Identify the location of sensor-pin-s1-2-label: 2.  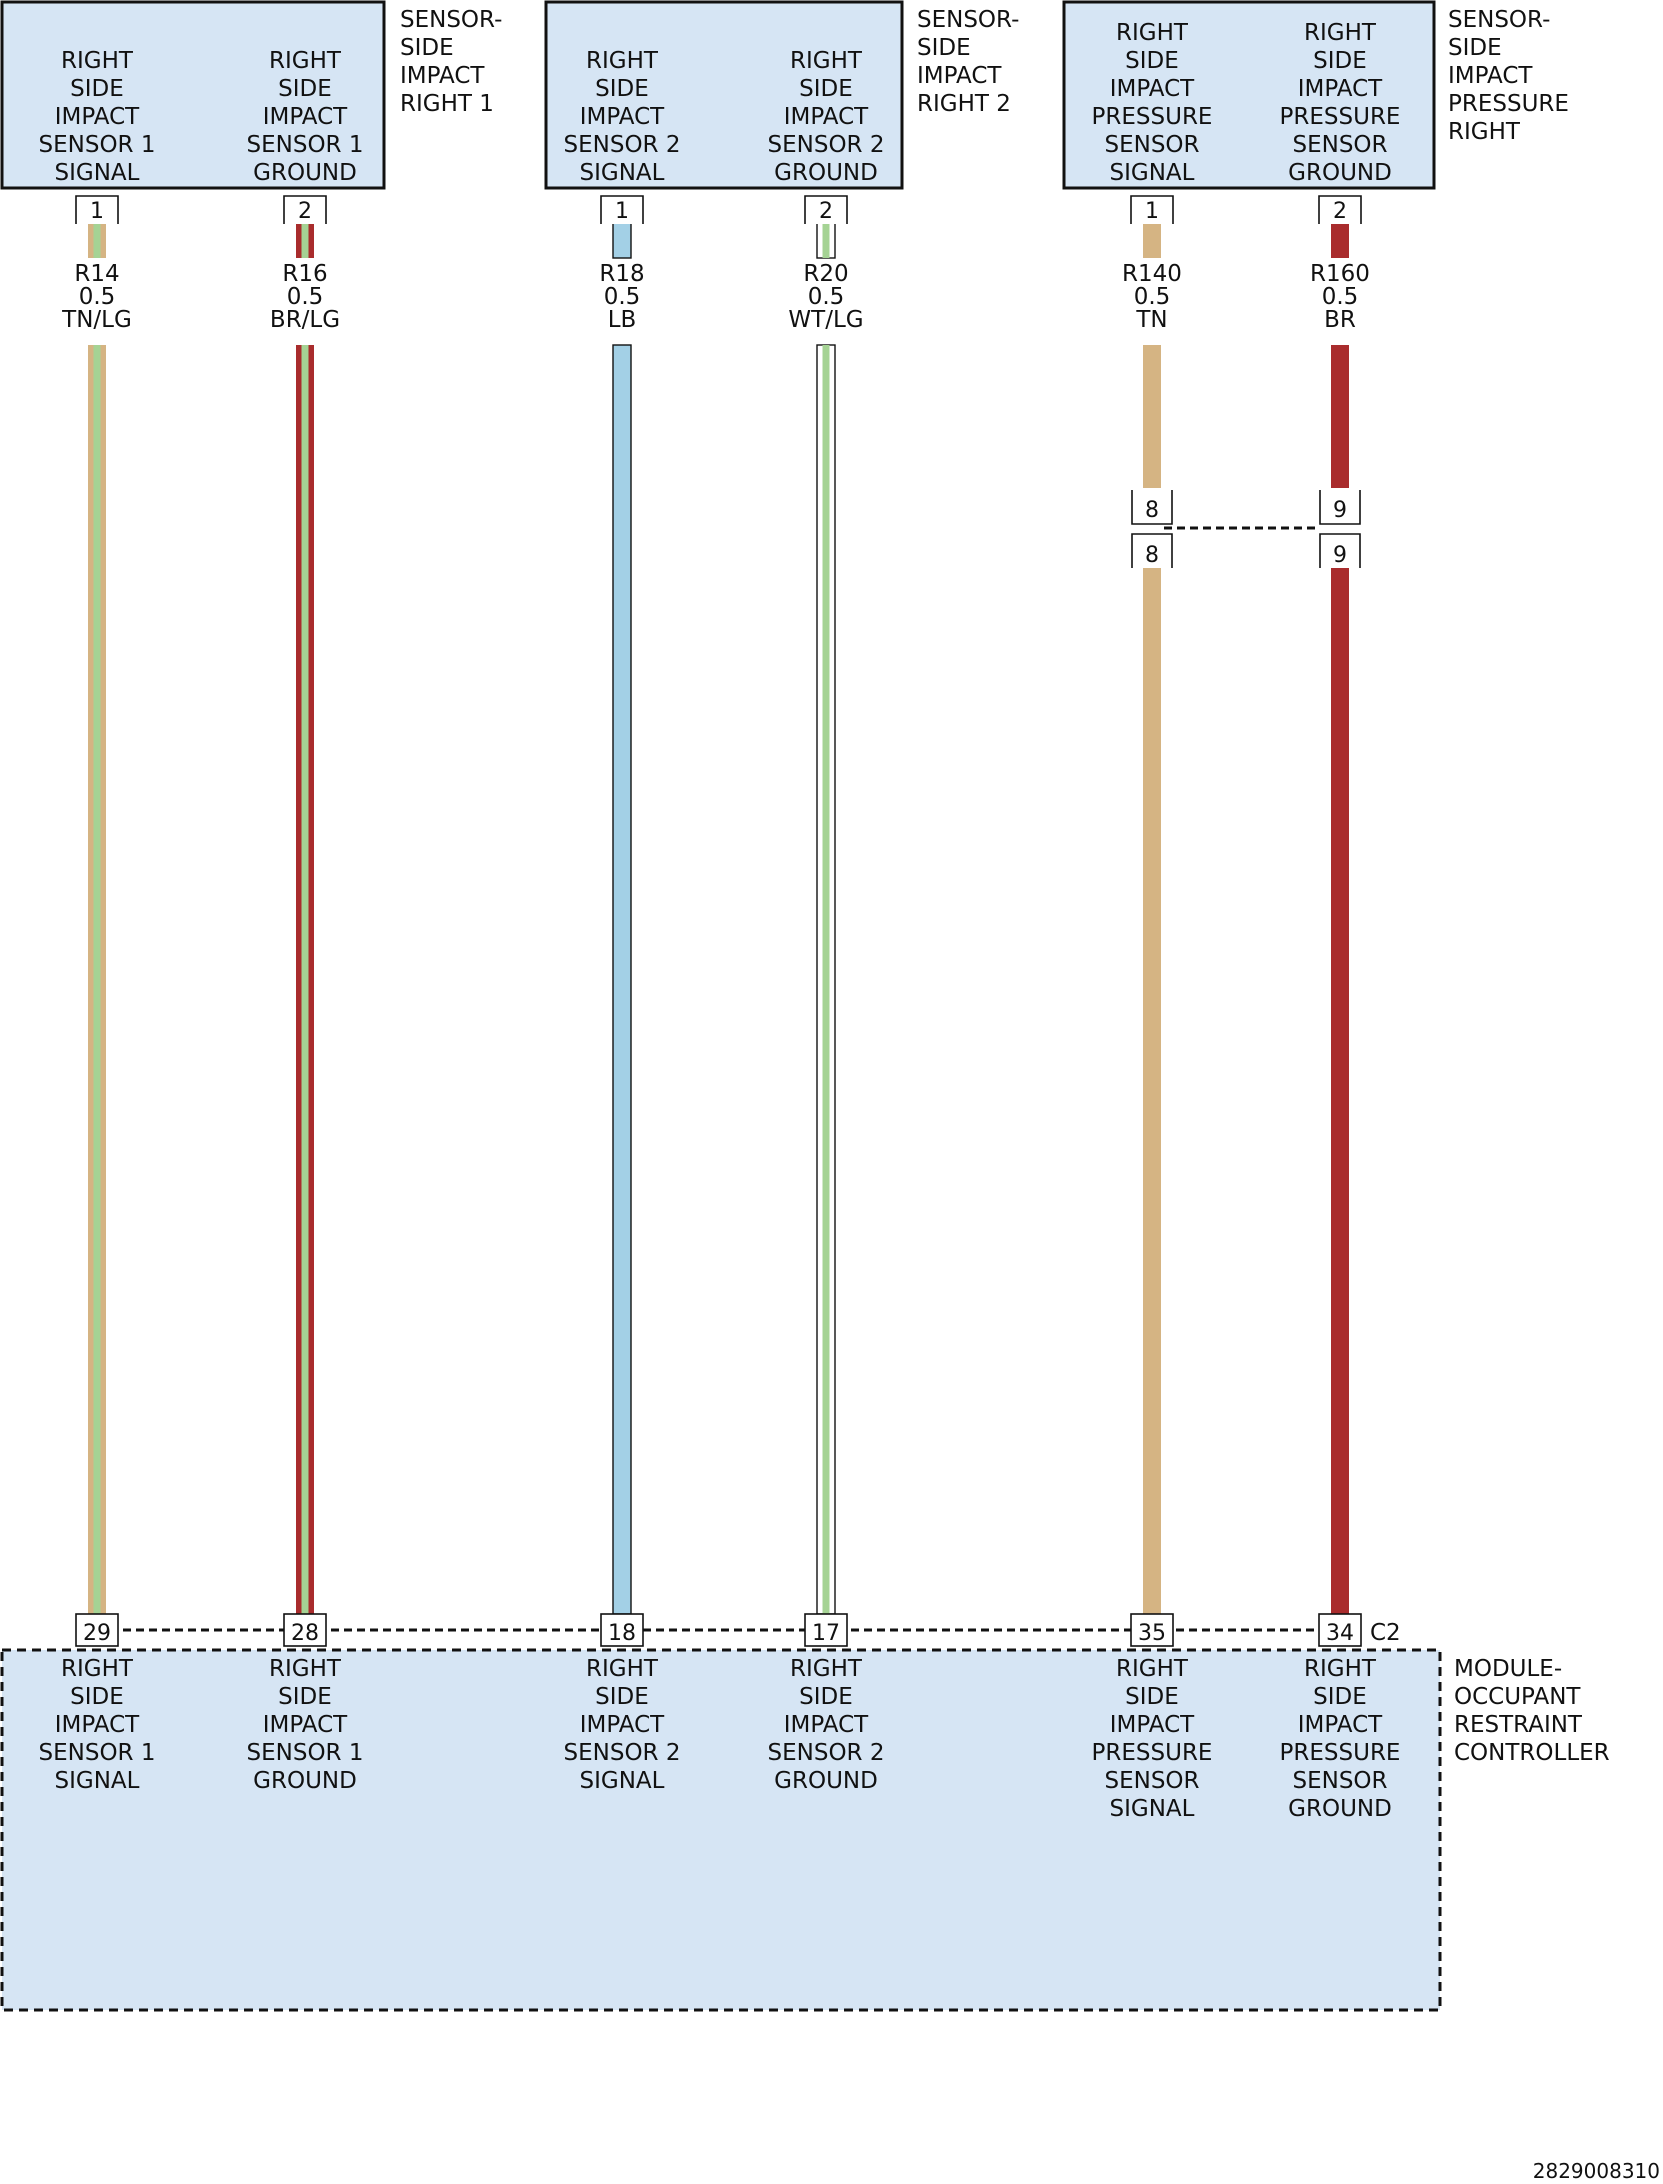
(305, 211).